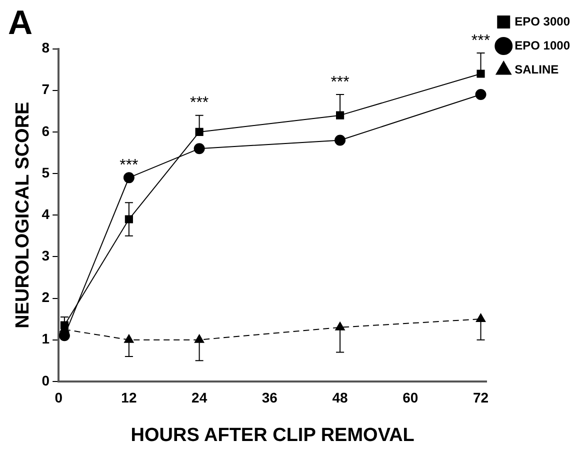 The width and height of the screenshot is (588, 455). Describe the element at coordinates (46, 338) in the screenshot. I see `y-tick-label: 1` at that location.